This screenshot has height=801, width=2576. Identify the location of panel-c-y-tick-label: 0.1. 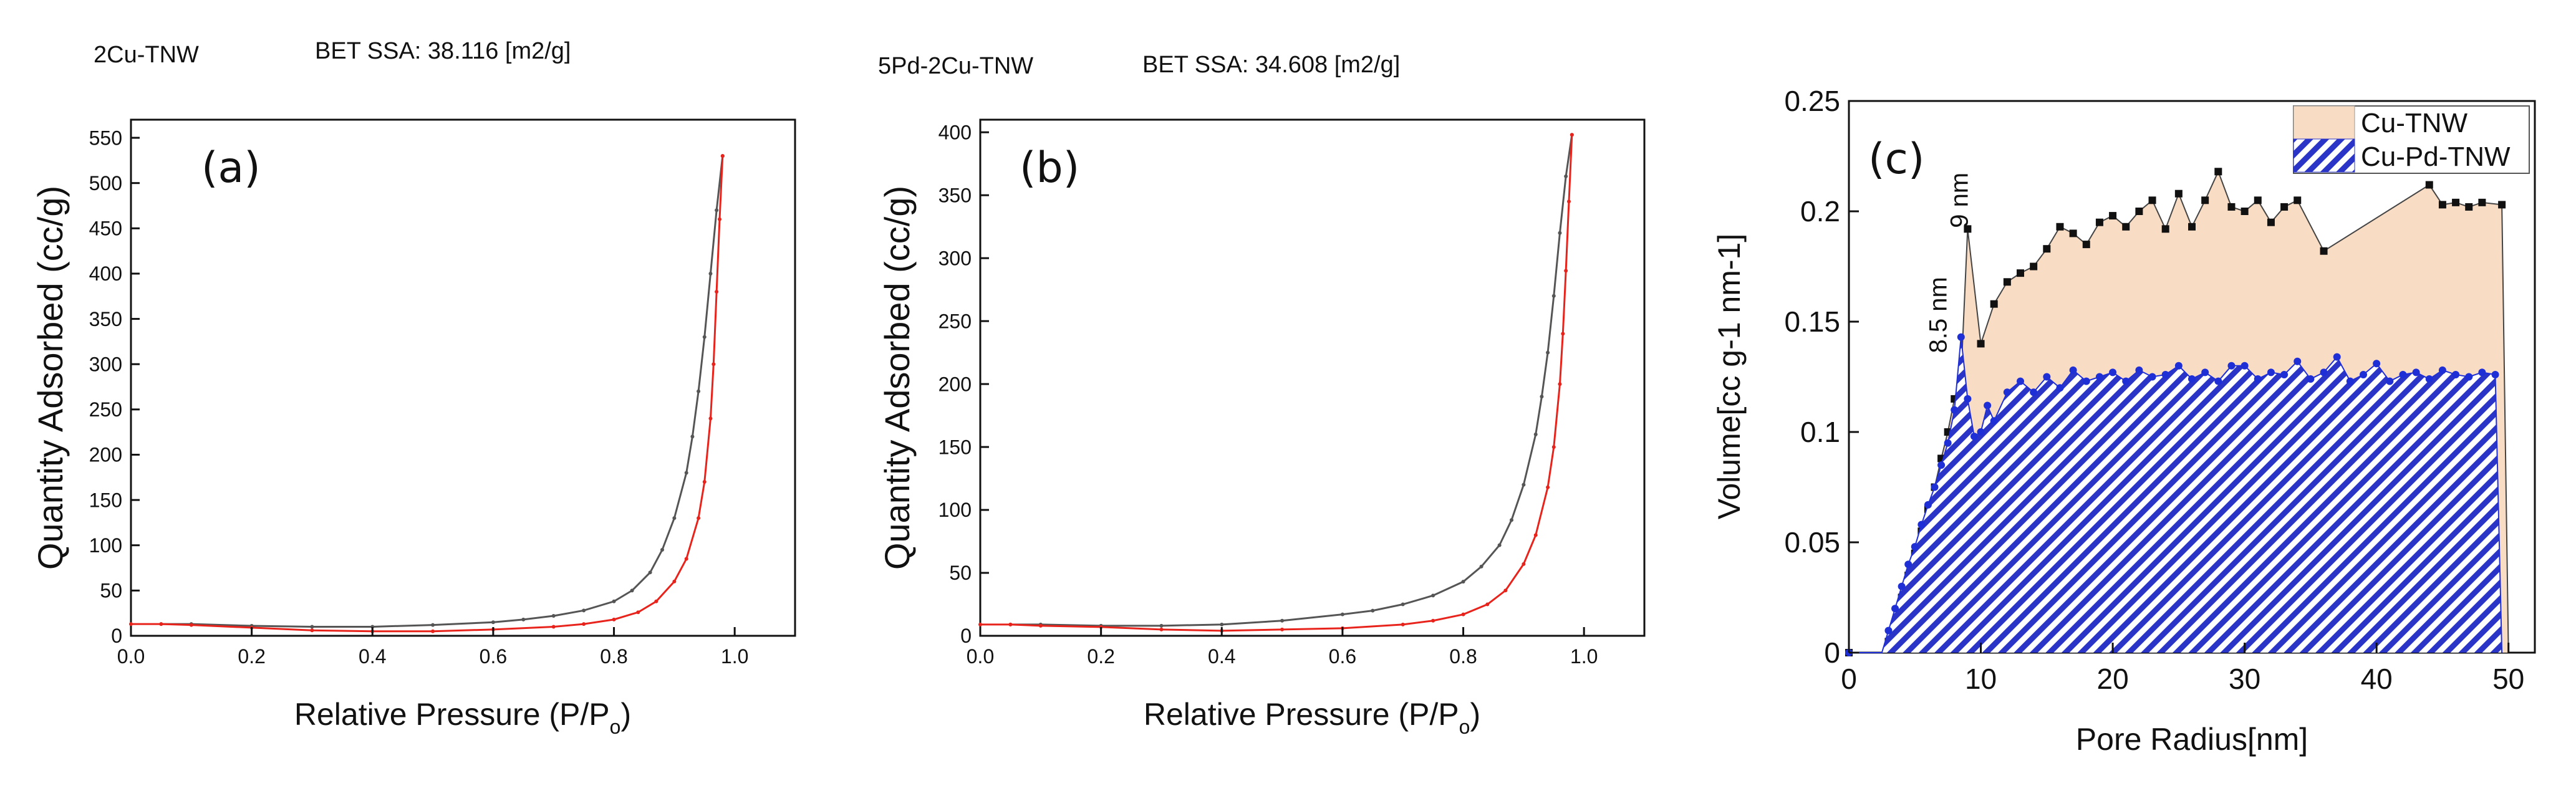
(1820, 432).